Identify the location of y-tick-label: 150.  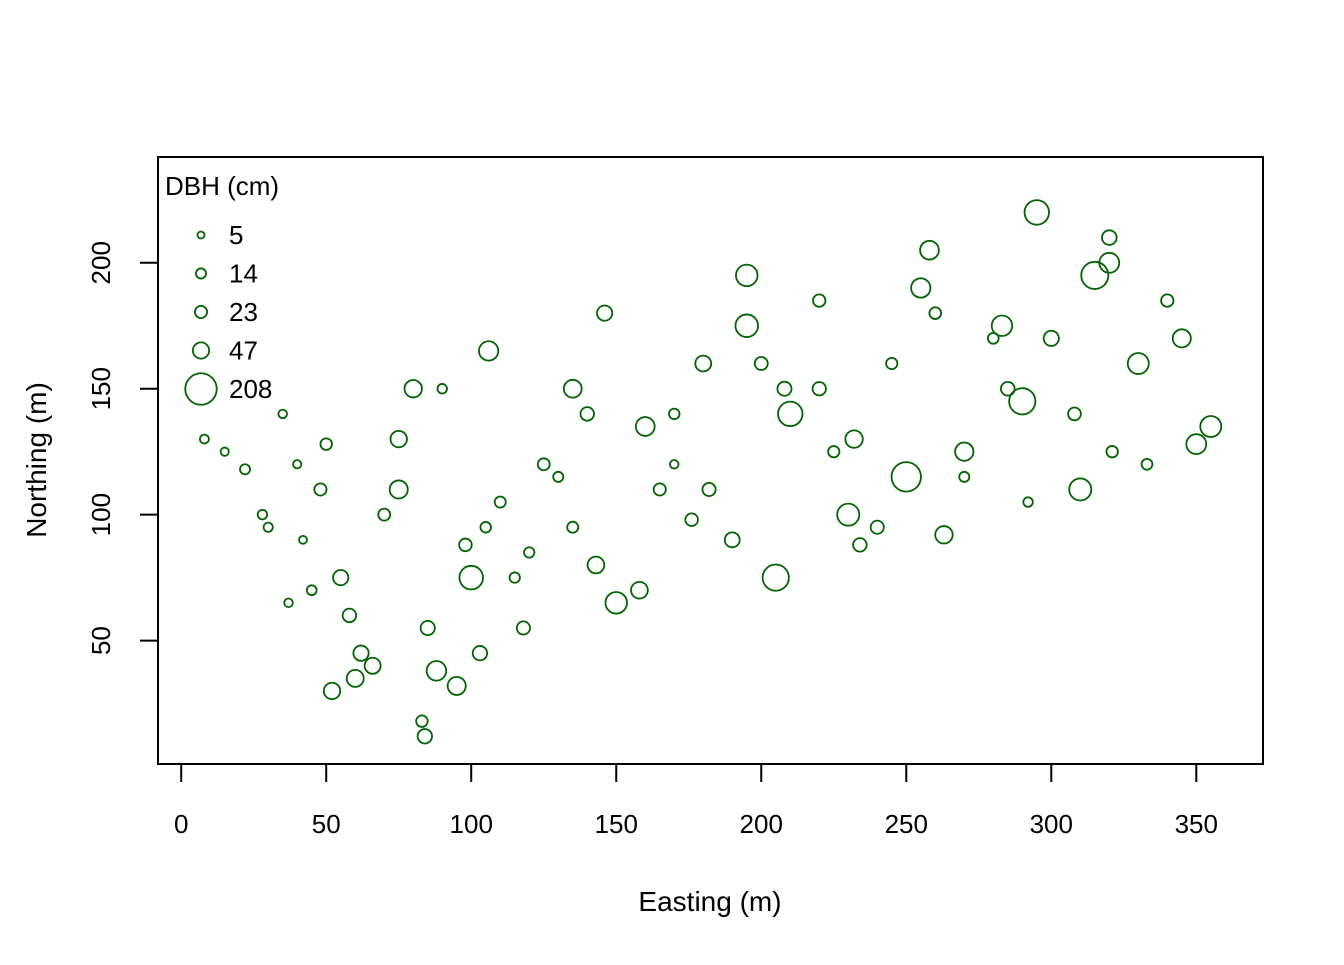
(101, 388).